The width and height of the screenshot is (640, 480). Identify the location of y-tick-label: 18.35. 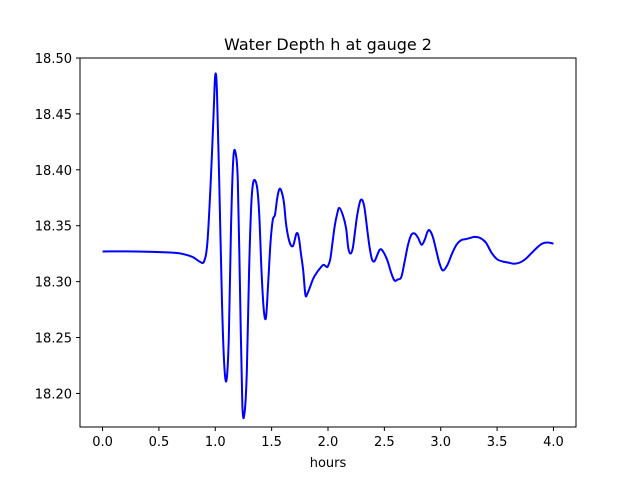
(53, 227).